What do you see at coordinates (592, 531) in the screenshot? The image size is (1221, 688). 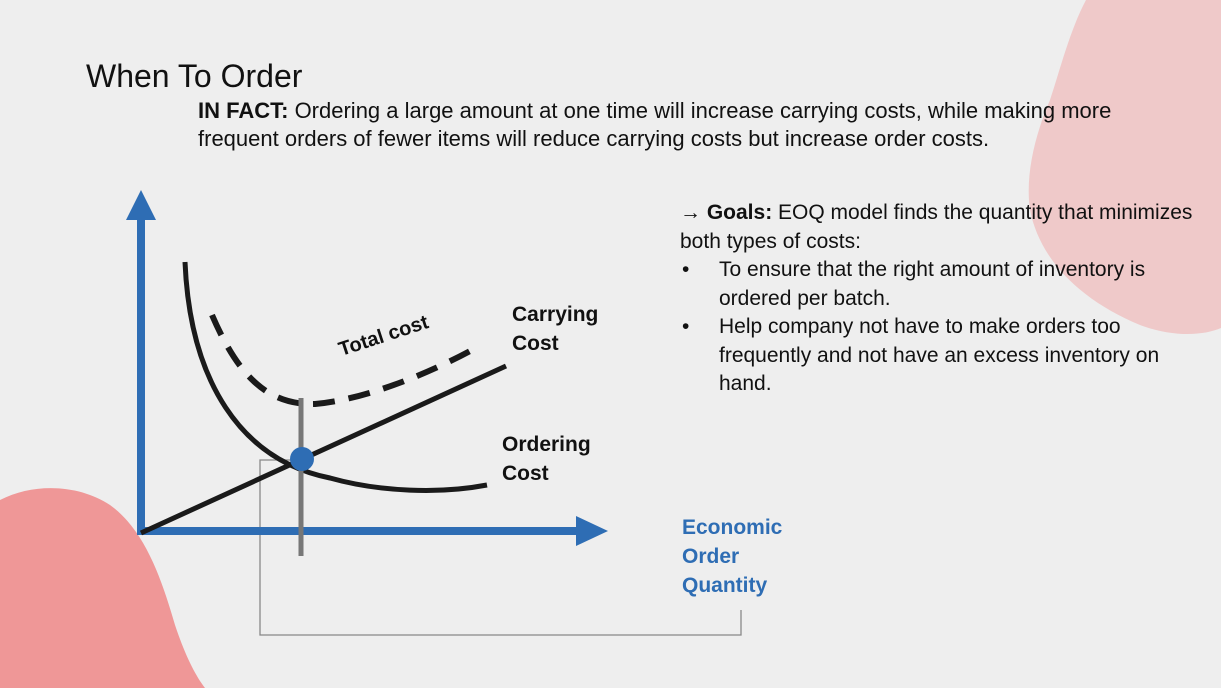 I see `x-axis-arrowhead` at bounding box center [592, 531].